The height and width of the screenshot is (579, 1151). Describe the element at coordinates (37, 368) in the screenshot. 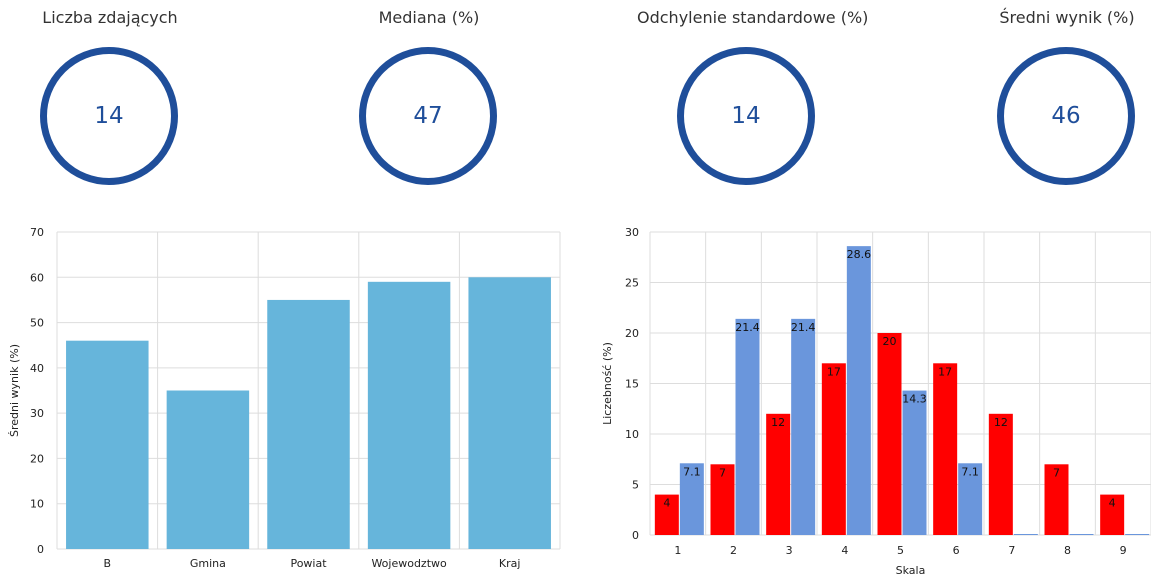

I see `y-tick-label: 40` at that location.